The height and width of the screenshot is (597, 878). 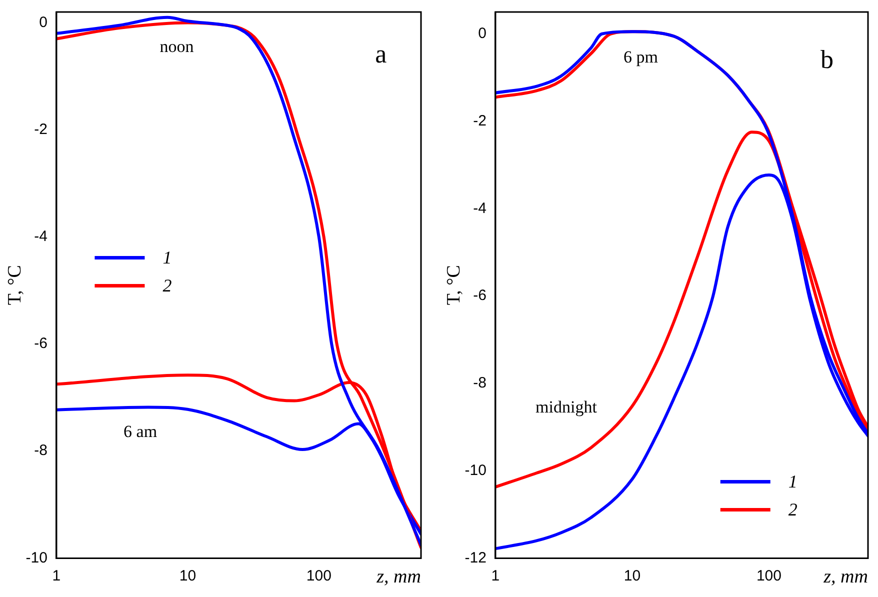 I want to click on y-tick-label: -12, so click(x=475, y=557).